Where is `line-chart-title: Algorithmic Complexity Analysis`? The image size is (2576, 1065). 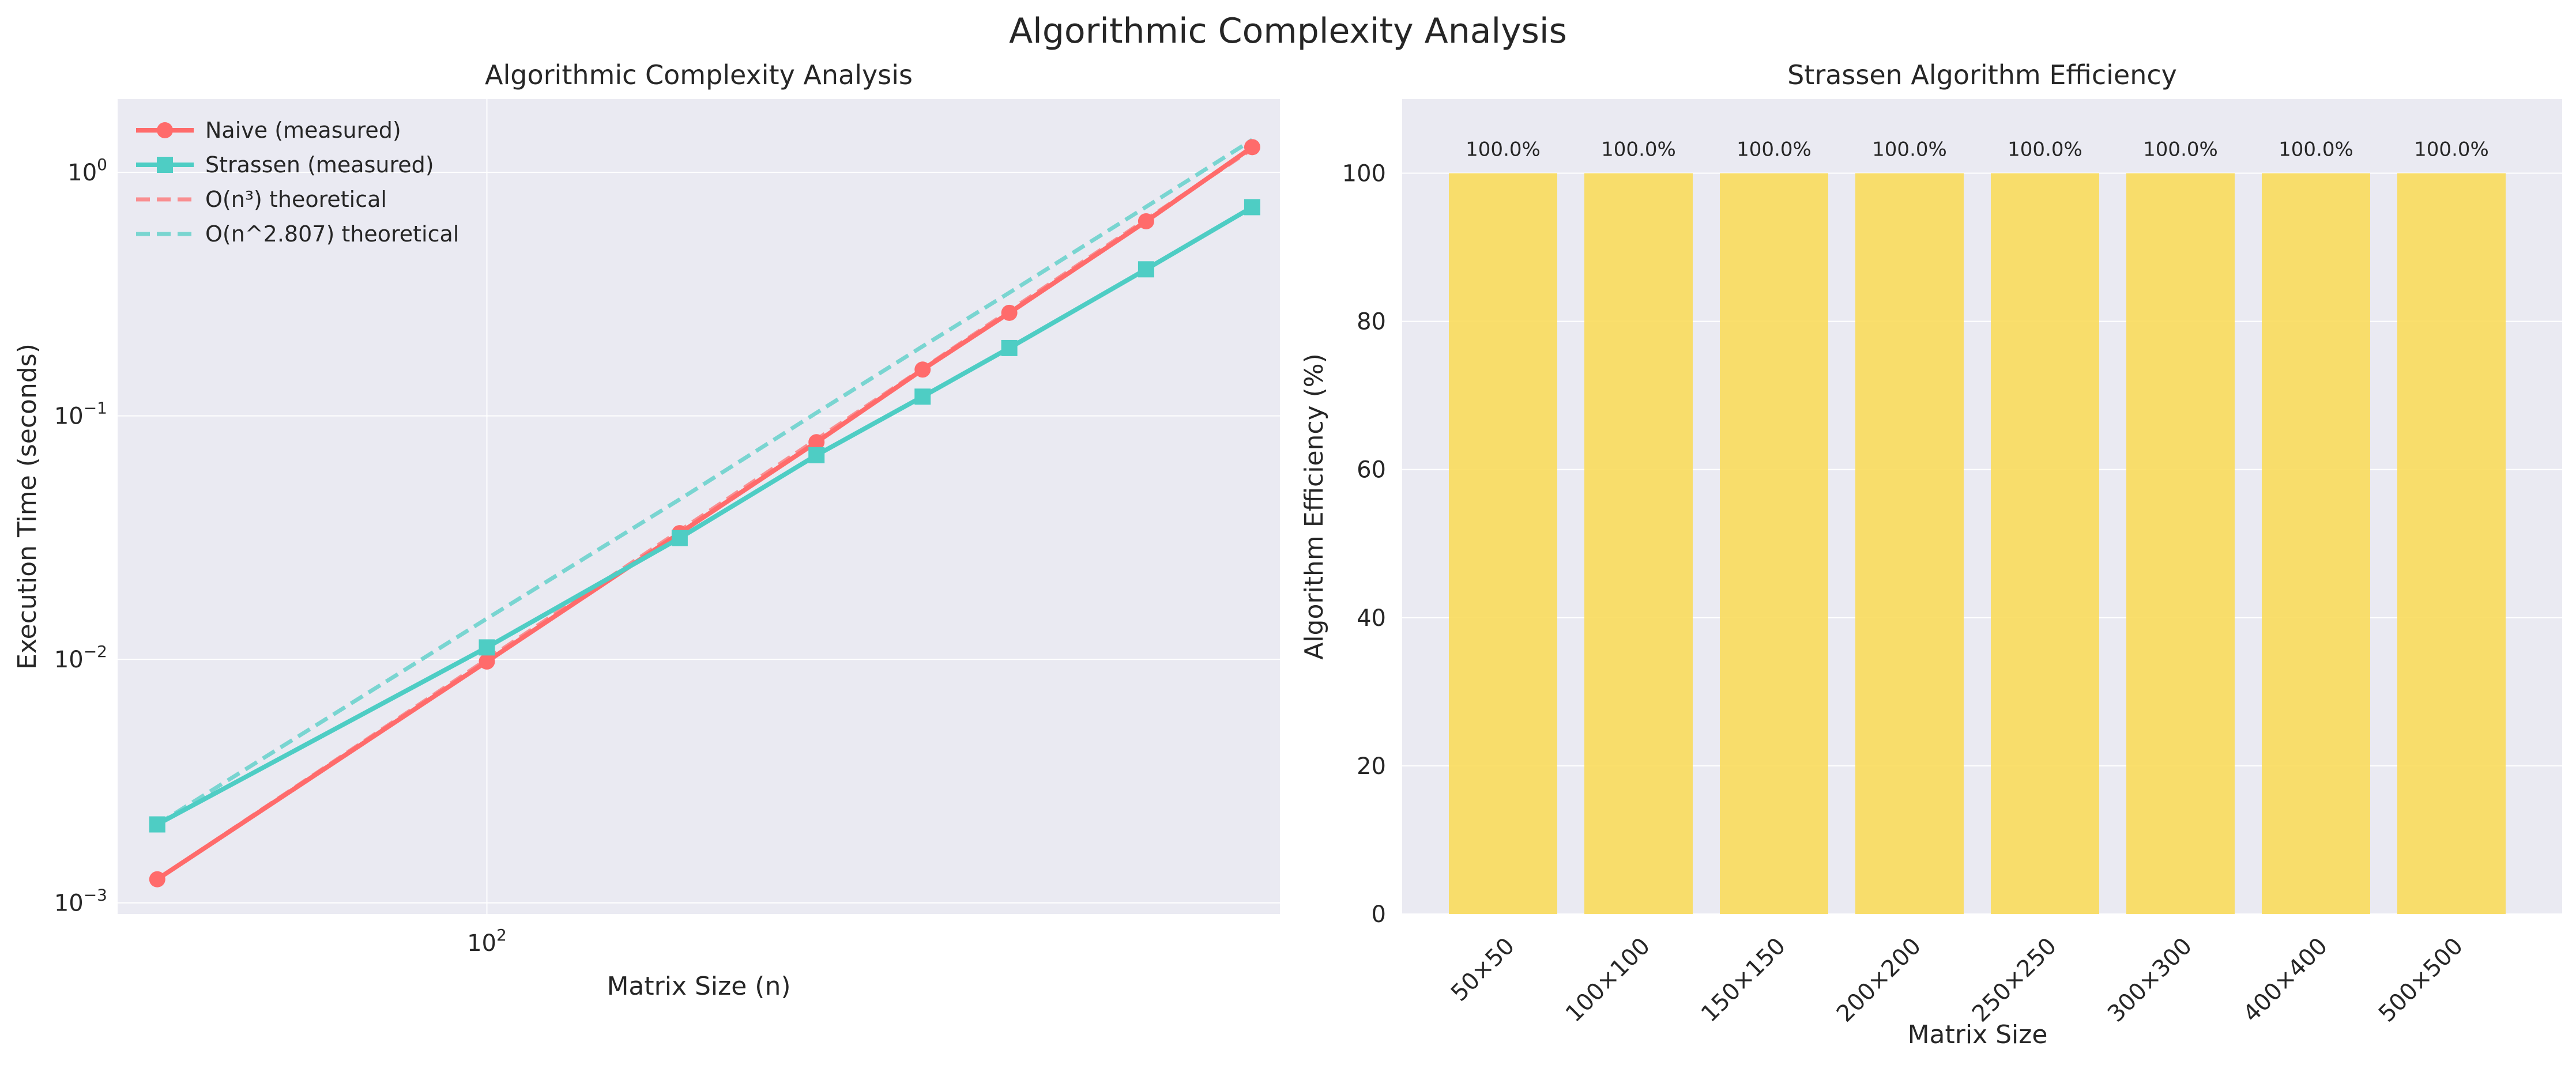 line-chart-title: Algorithmic Complexity Analysis is located at coordinates (699, 74).